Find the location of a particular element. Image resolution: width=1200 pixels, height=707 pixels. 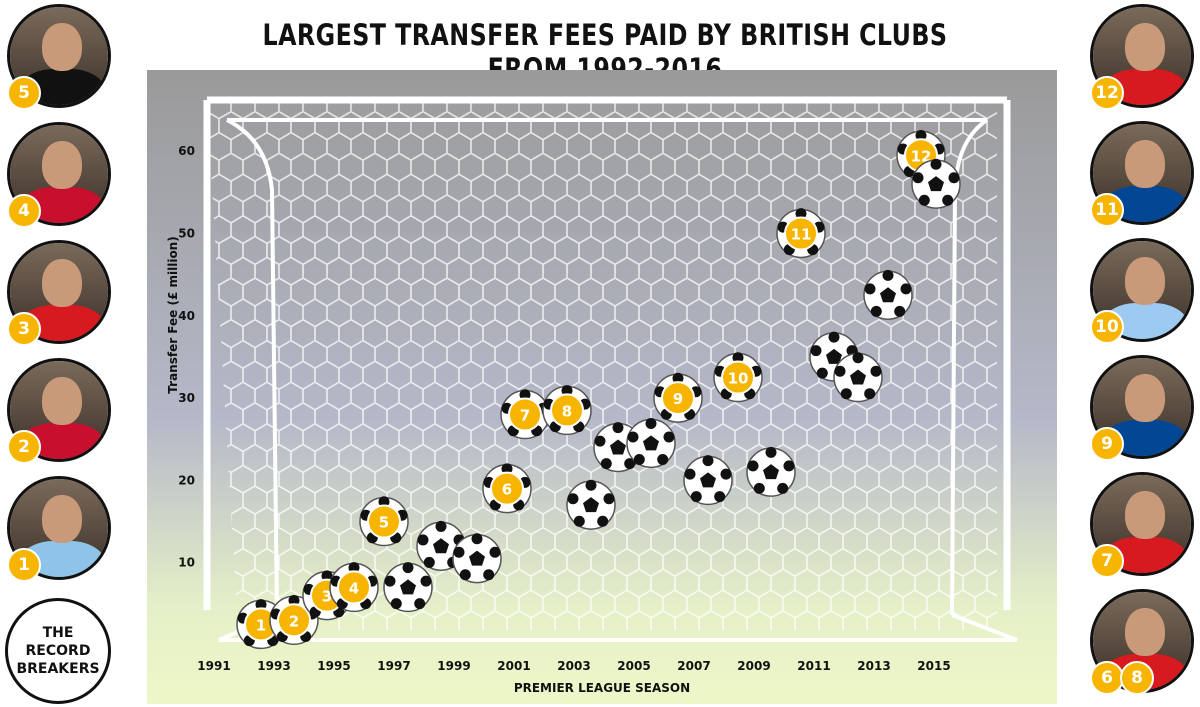

portrait-number-badge: 2 is located at coordinates (24, 447).